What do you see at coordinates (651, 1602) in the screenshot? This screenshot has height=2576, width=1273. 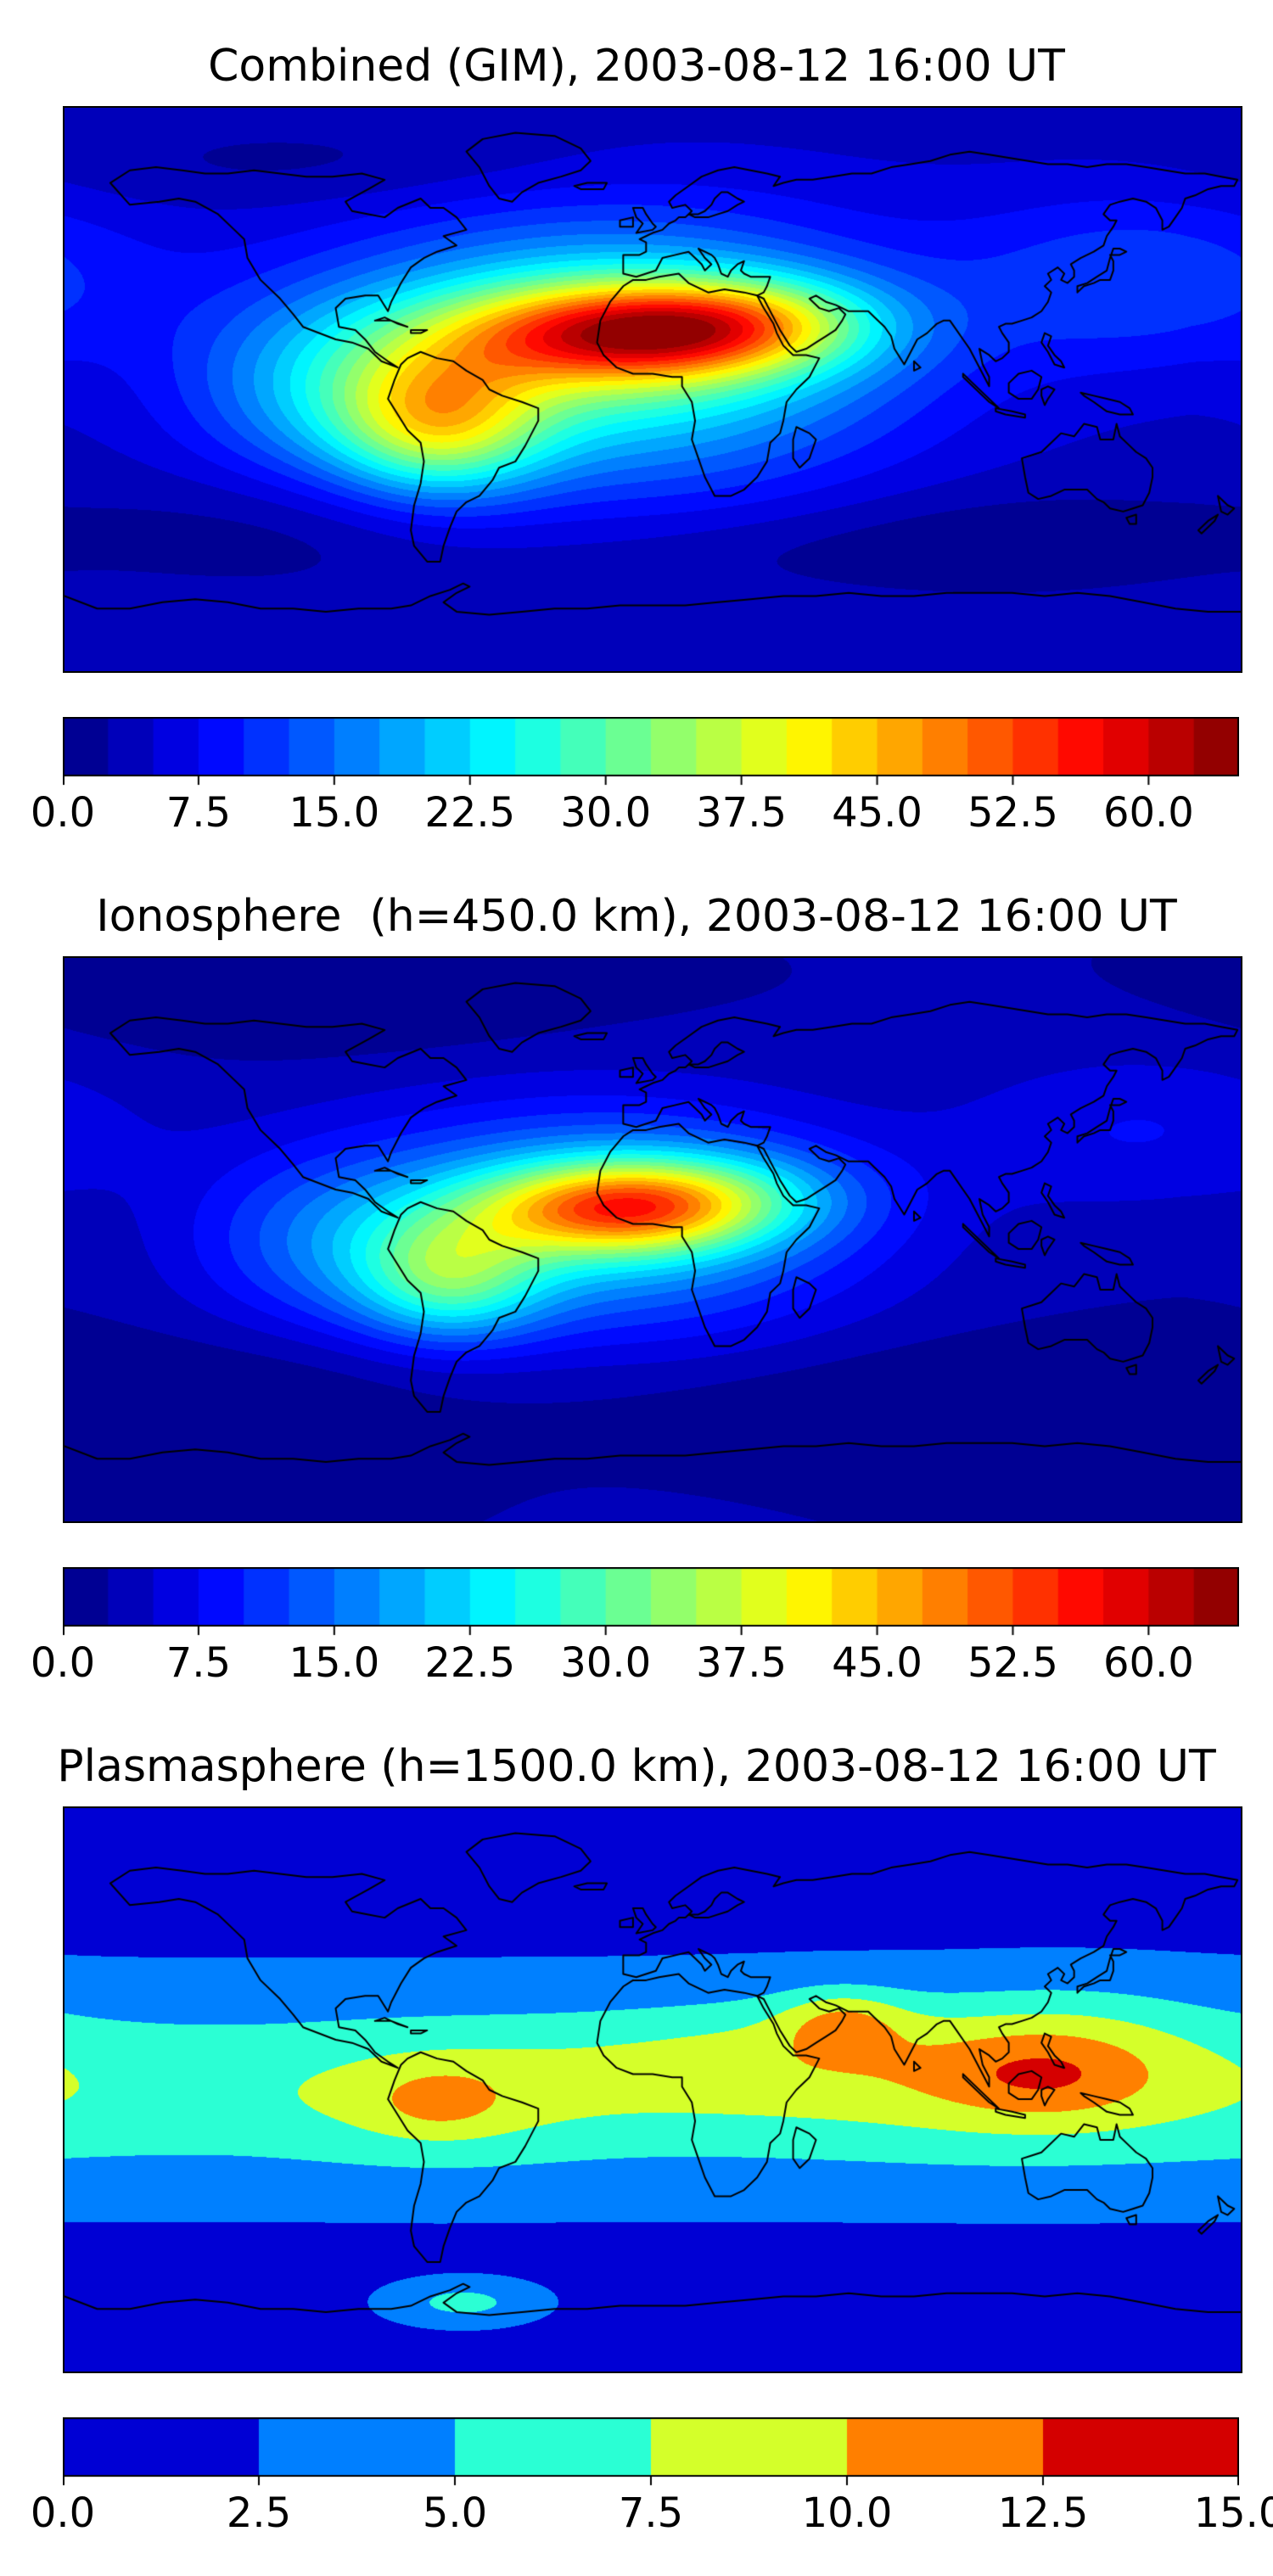 I see `colorbar-ionosphere` at bounding box center [651, 1602].